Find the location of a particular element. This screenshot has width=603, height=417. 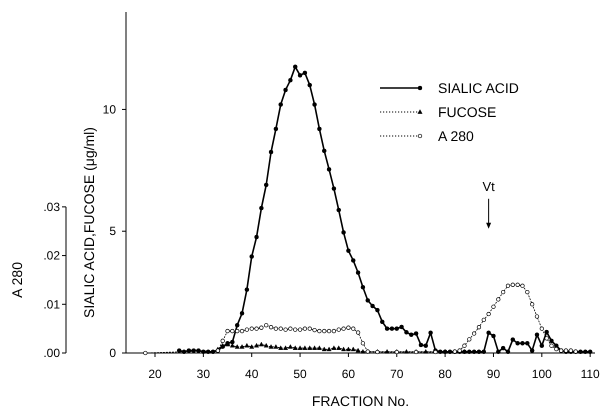

annotation: Vt is located at coordinates (489, 186).